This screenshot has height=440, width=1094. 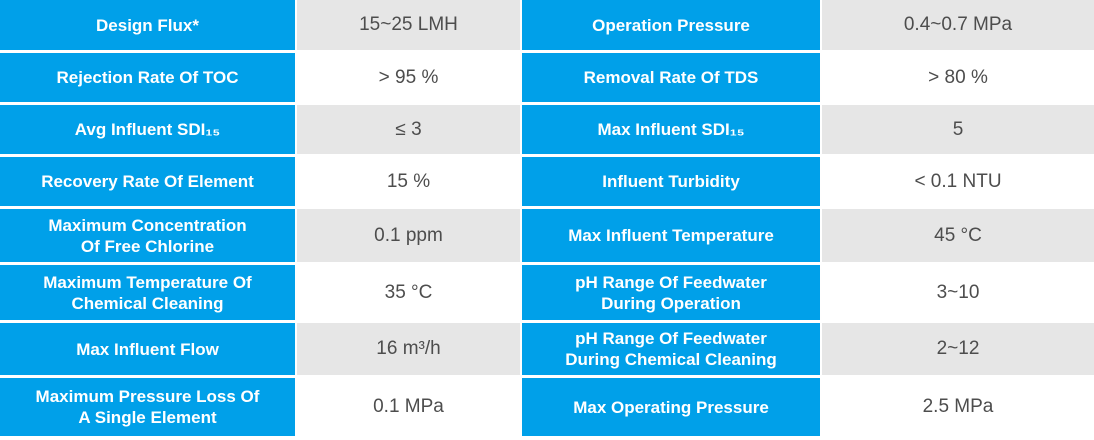 What do you see at coordinates (408, 25) in the screenshot?
I see `spec-value-design-flux: 15~25 LMH` at bounding box center [408, 25].